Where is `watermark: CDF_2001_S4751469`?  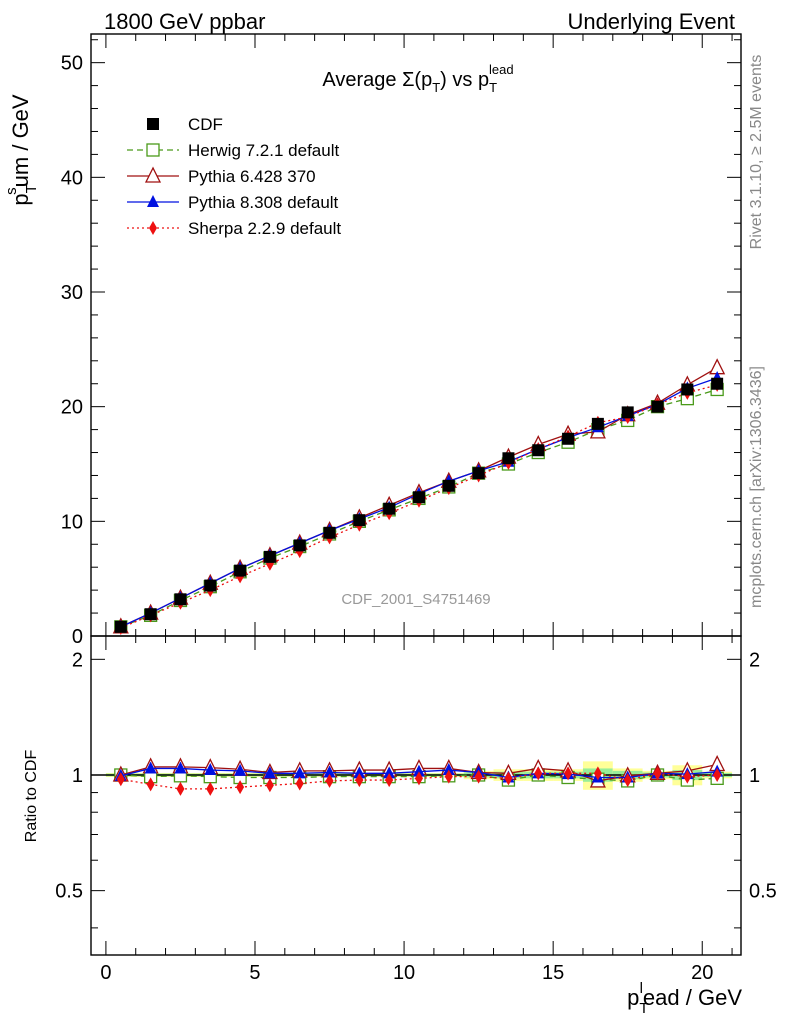 watermark: CDF_2001_S4751469 is located at coordinates (415, 599).